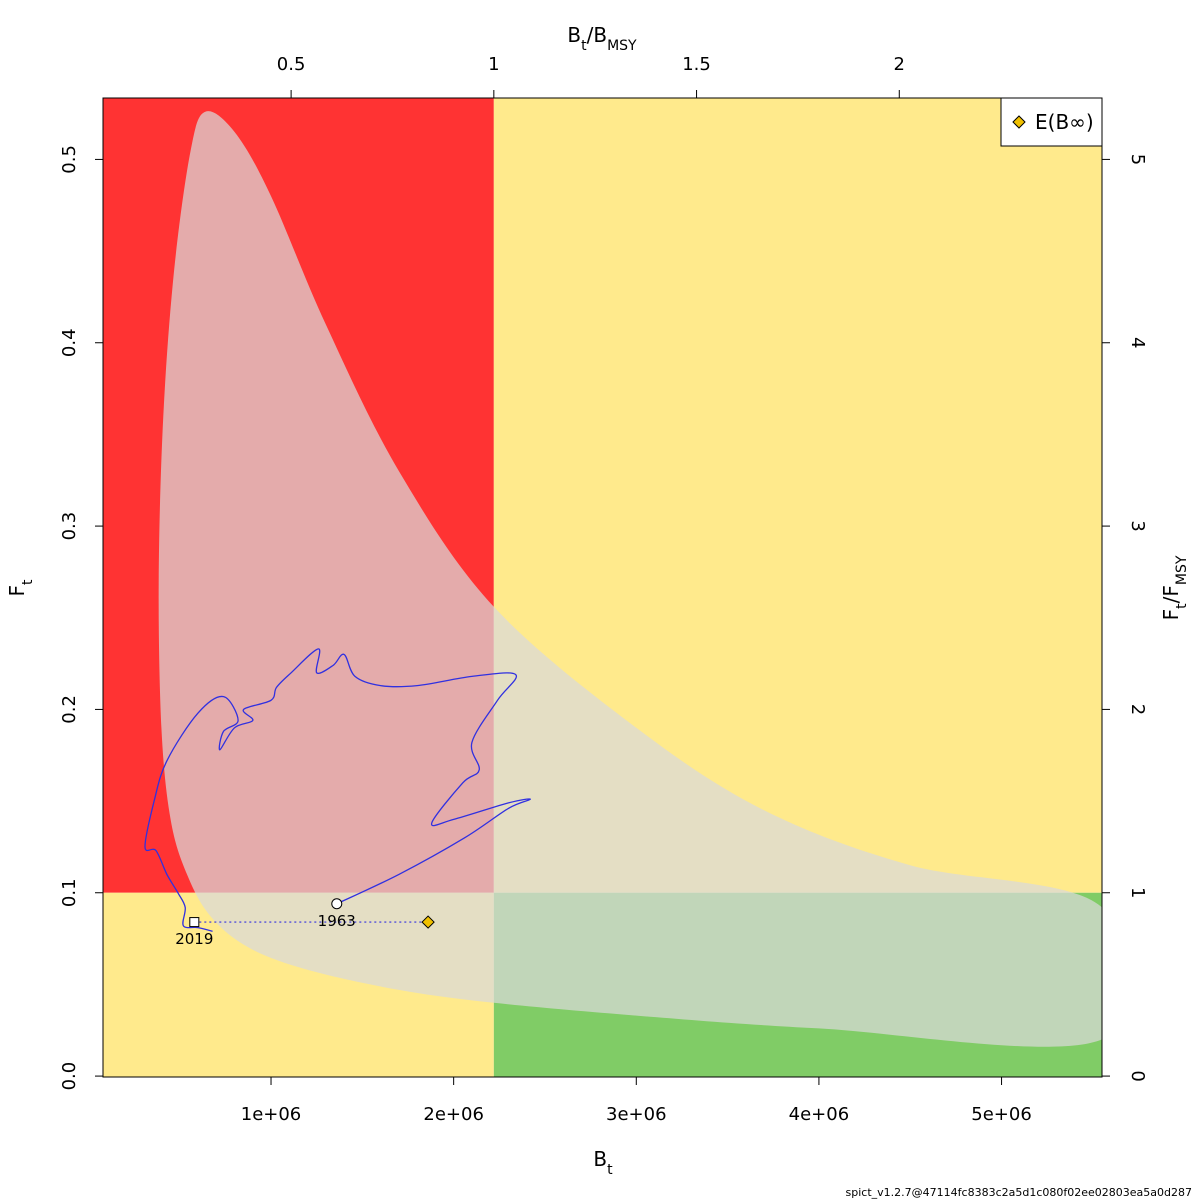  Describe the element at coordinates (194, 939) in the screenshot. I see `end-year-label: 2019` at that location.